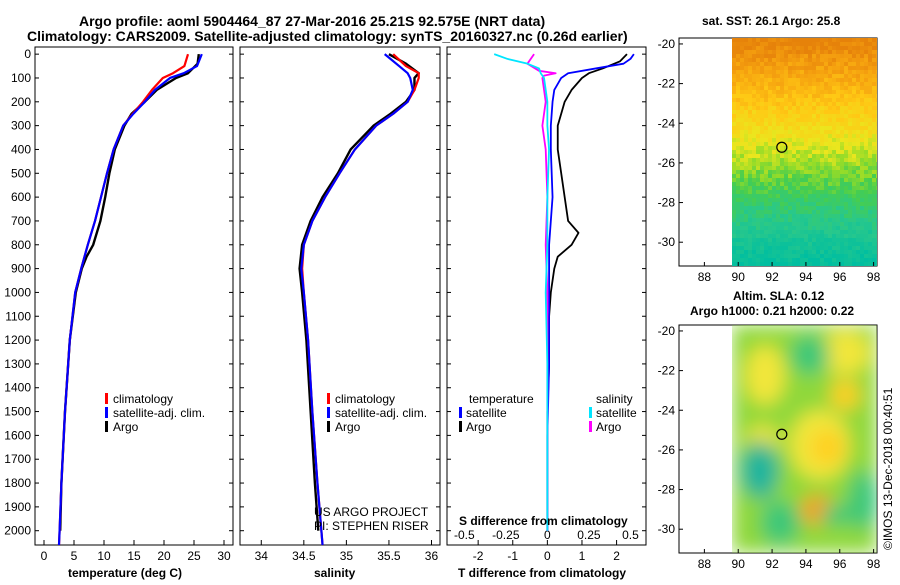 This screenshot has height=585, width=900. What do you see at coordinates (667, 331) in the screenshot?
I see `map-lat-tick-label: -20` at bounding box center [667, 331].